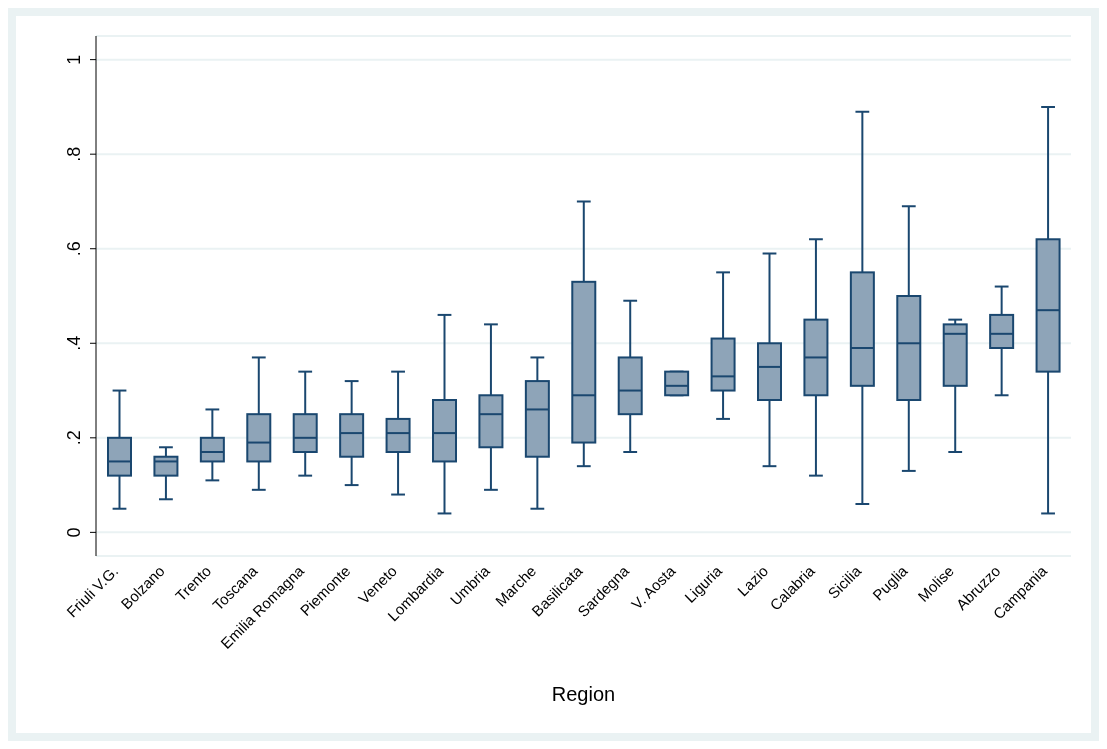 The height and width of the screenshot is (749, 1107). I want to click on y-tick-label: .6, so click(74, 249).